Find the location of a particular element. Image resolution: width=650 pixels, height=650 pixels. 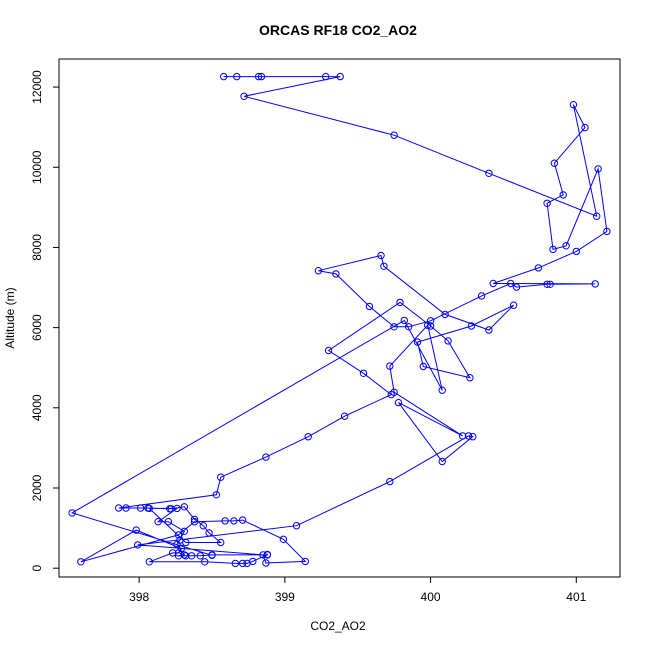

y-tick-label: 6000 is located at coordinates (37, 327).